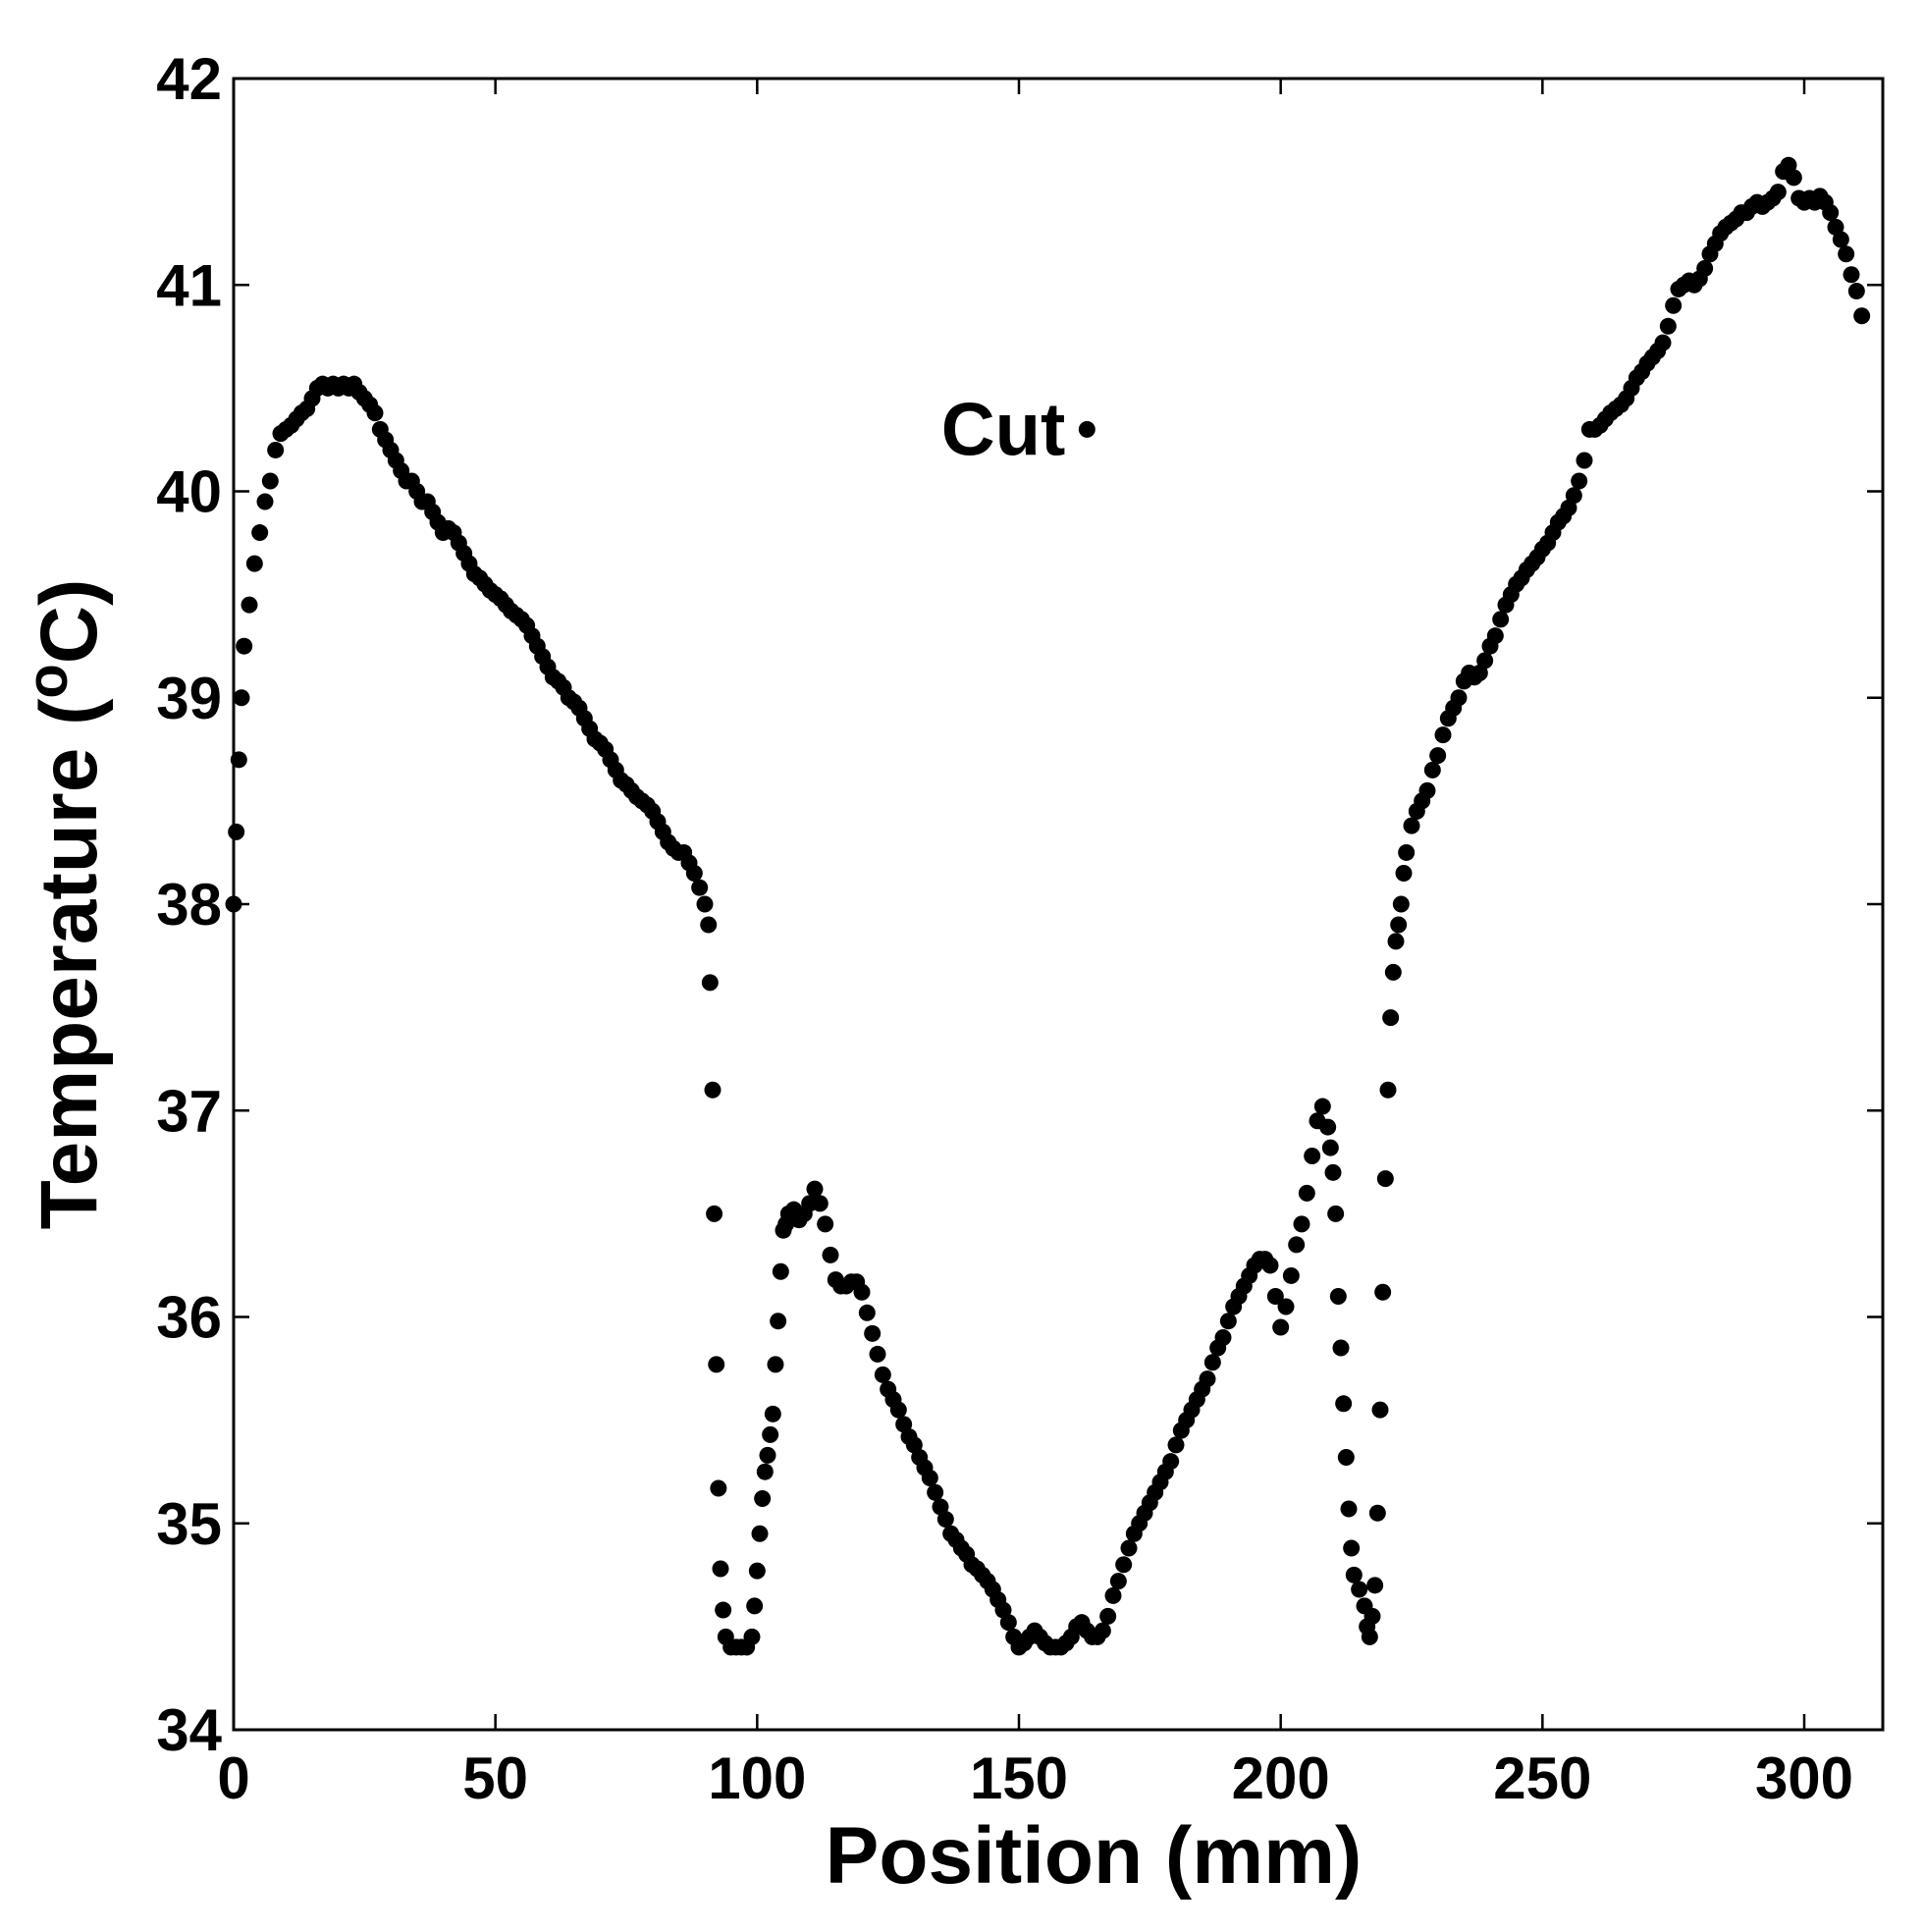 This screenshot has width=1924, height=1932. Describe the element at coordinates (189, 492) in the screenshot. I see `y-tick-label: 40` at that location.